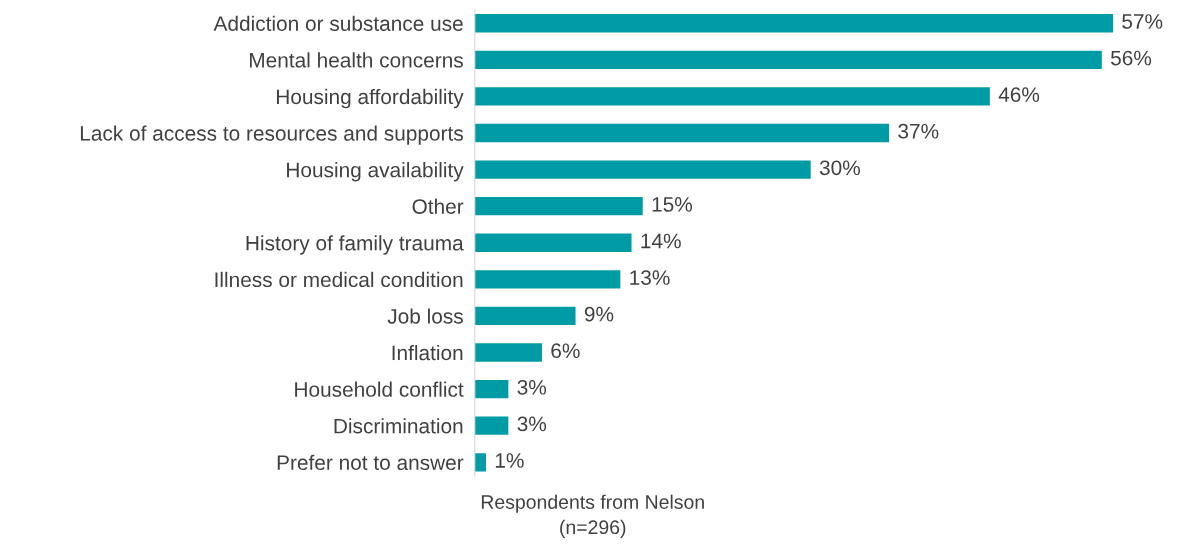 This screenshot has height=560, width=1184. I want to click on y-tick-label: Inflation, so click(427, 352).